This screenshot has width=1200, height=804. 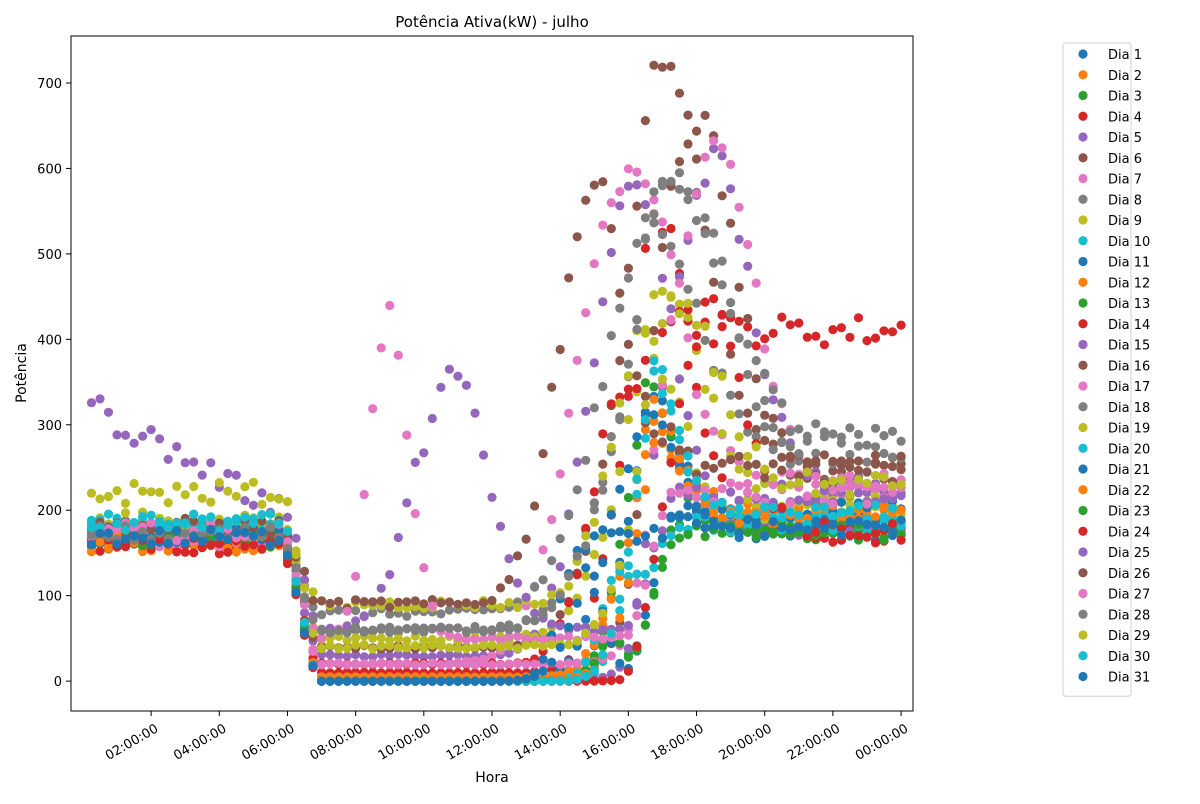 What do you see at coordinates (1083, 490) in the screenshot?
I see `legend-marker` at bounding box center [1083, 490].